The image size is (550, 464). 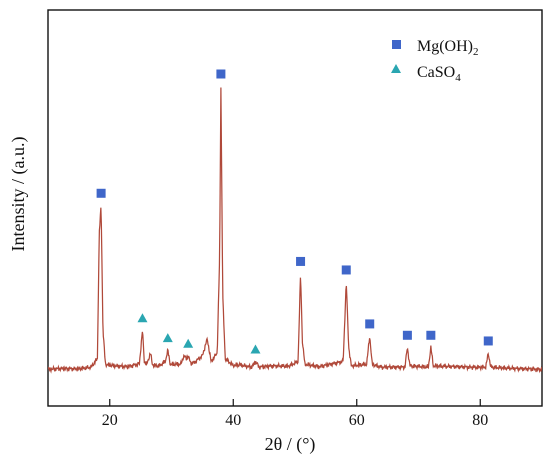 I want to click on x-tick-label-80: 80, so click(x=480, y=420).